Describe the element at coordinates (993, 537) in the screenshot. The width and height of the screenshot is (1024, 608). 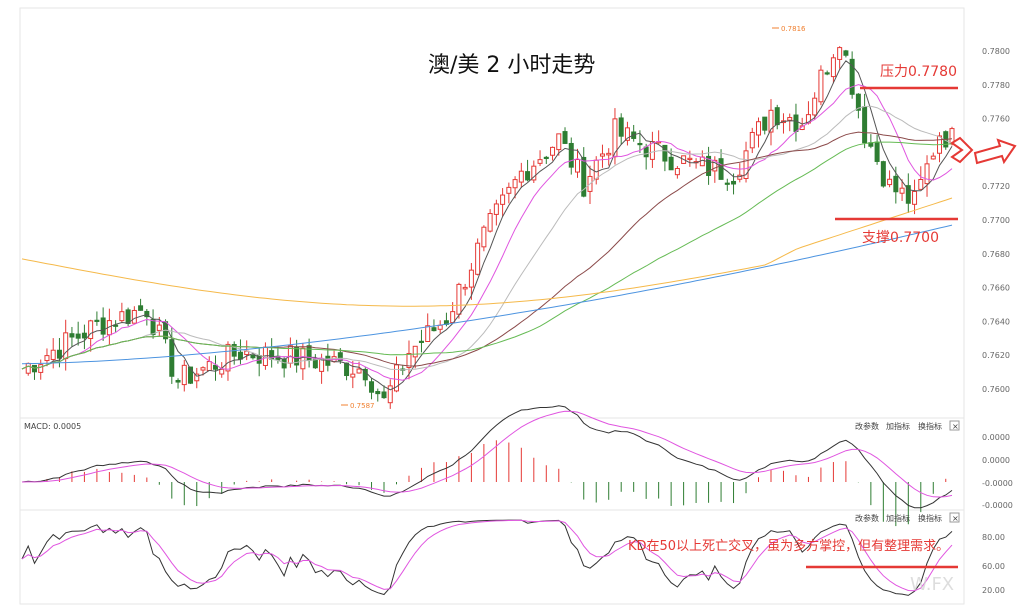
I see `kd-y-tick: 80.00` at that location.